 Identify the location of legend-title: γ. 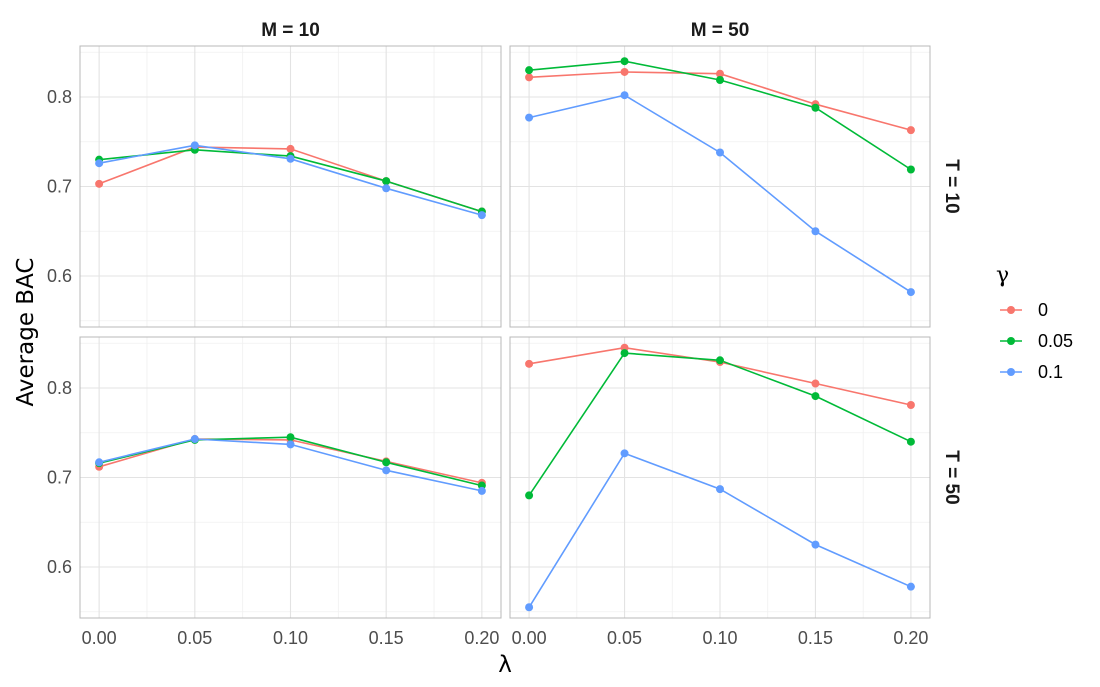
(1002, 275).